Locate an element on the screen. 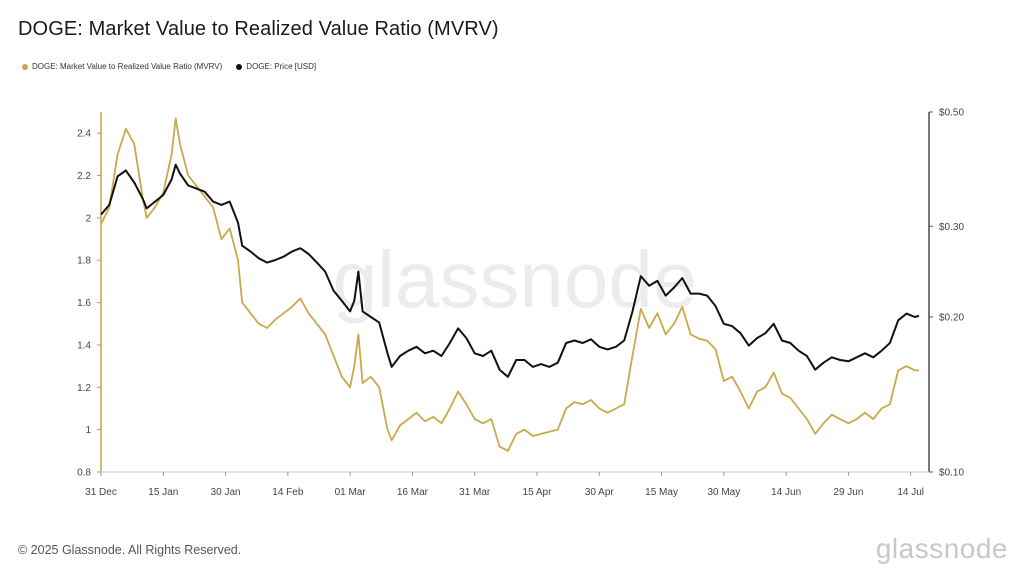 The height and width of the screenshot is (581, 1024). x-tick-label: 30 Apr is located at coordinates (600, 492).